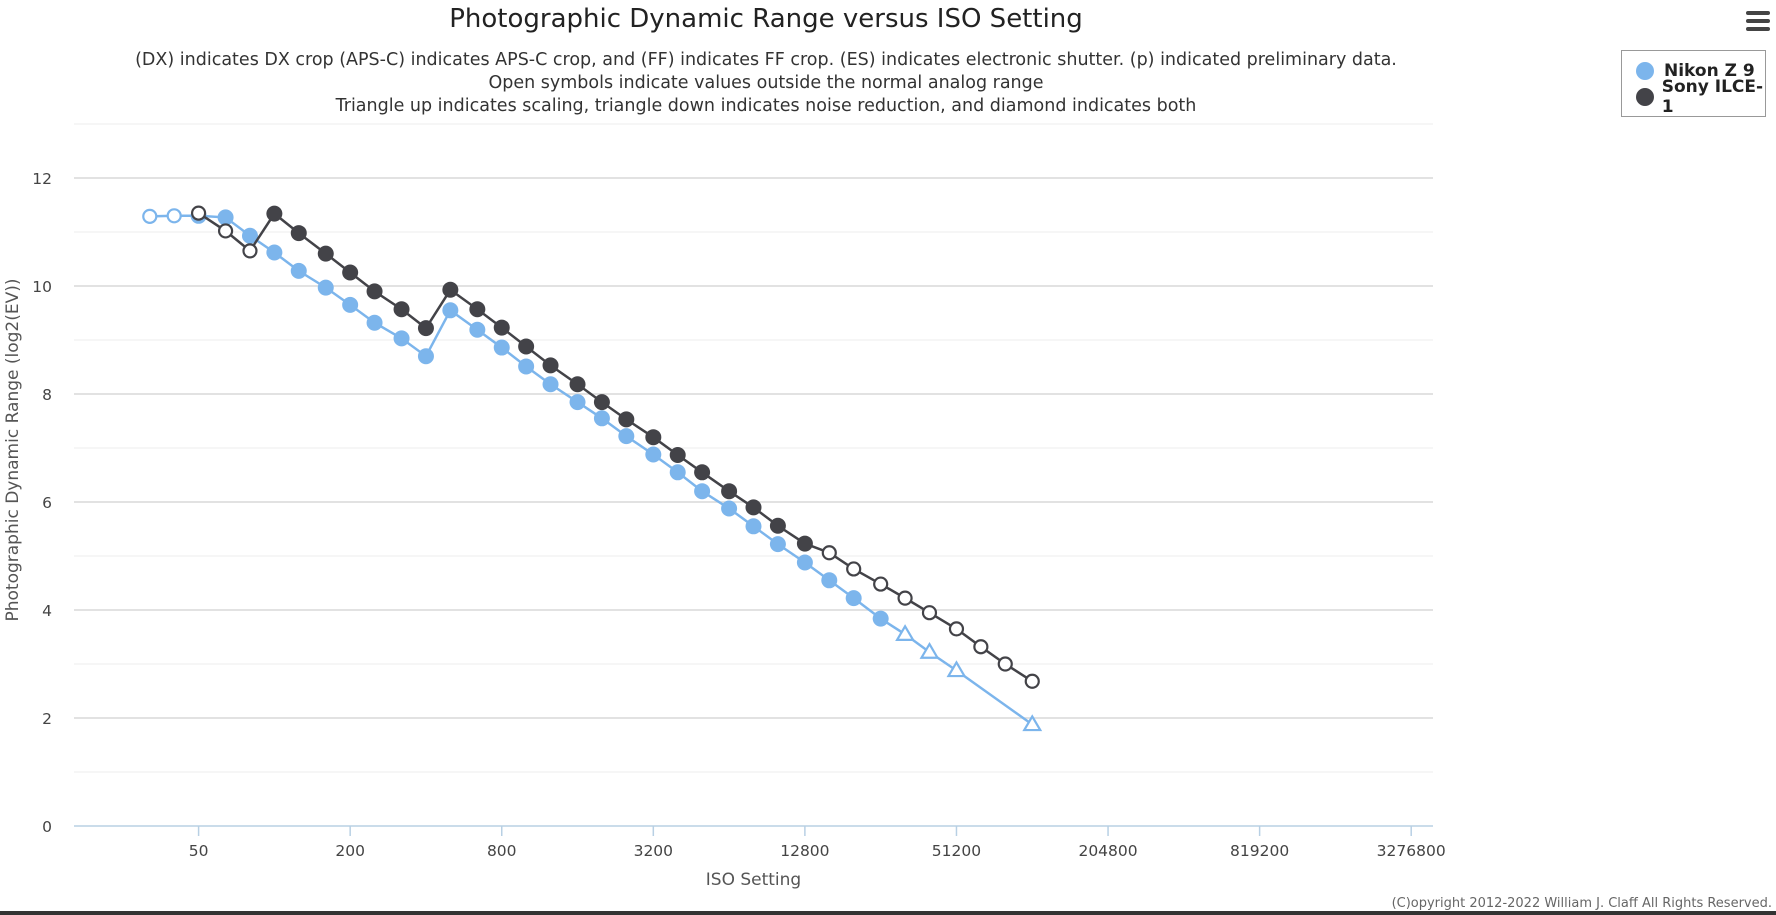 This screenshot has width=1776, height=915. What do you see at coordinates (42, 287) in the screenshot?
I see `y-tick-label: 10` at bounding box center [42, 287].